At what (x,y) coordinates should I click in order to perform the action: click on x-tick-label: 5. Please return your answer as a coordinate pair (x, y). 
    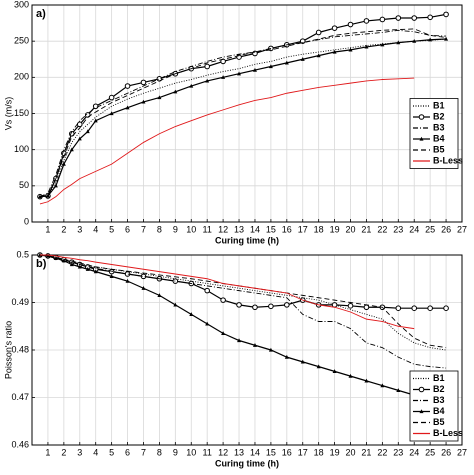
    Looking at the image, I should click on (111, 452).